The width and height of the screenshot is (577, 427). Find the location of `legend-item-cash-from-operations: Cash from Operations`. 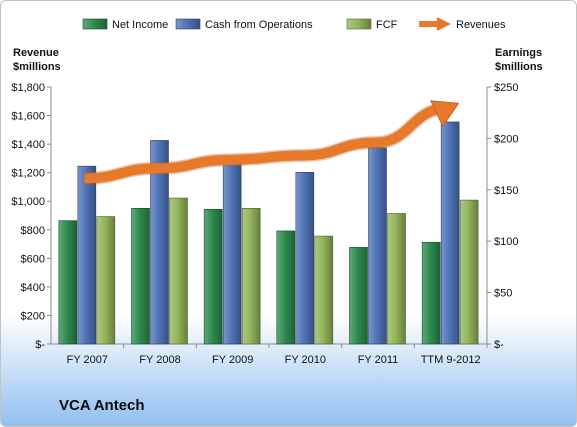

legend-item-cash-from-operations: Cash from Operations is located at coordinates (244, 24).